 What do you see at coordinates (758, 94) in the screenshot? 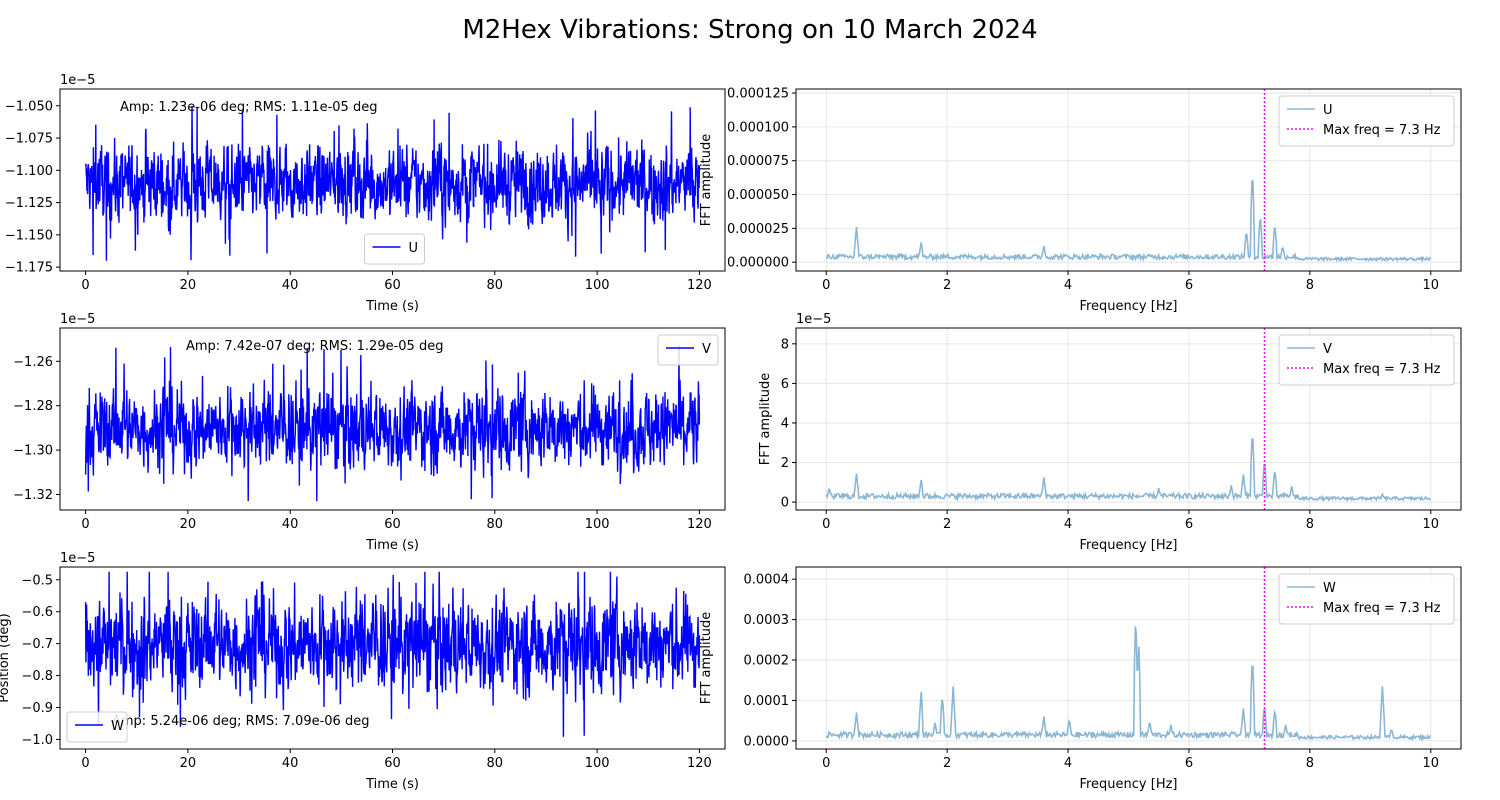
I see `y-tick-label: 0.000125` at bounding box center [758, 94].